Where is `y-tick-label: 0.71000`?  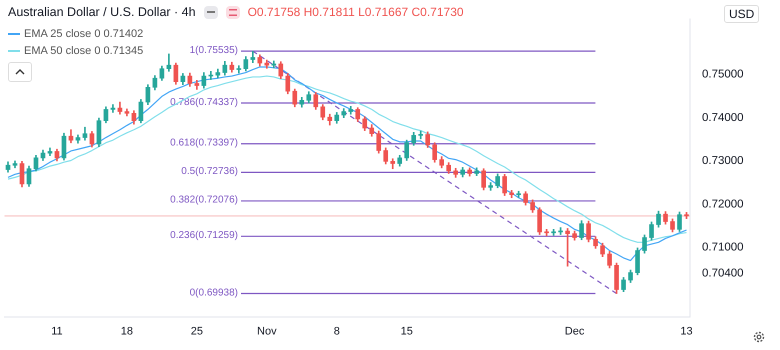 y-tick-label: 0.71000 is located at coordinates (723, 248).